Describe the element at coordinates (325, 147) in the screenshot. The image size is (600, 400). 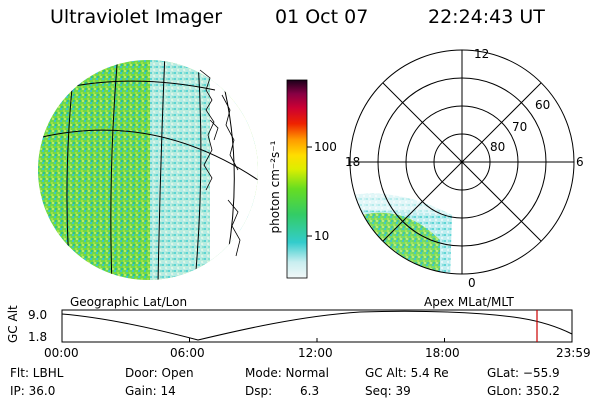
I see `colorbar-tick-100: 100` at that location.